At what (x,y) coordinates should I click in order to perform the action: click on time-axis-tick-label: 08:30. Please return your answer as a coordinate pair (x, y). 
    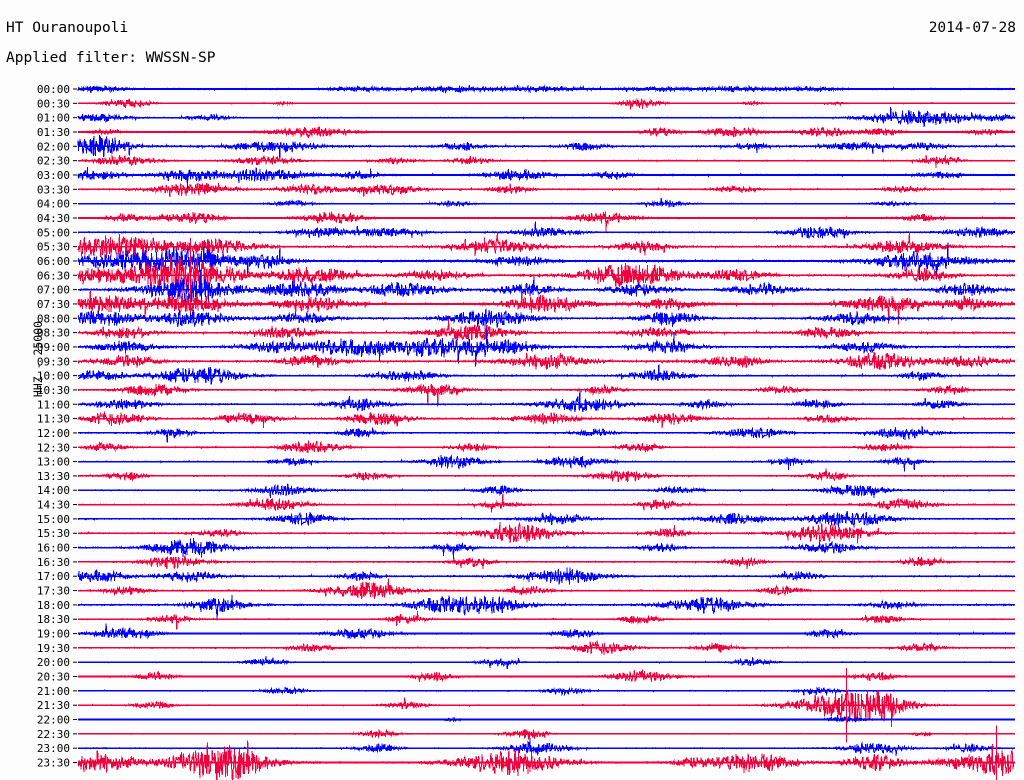
    Looking at the image, I should click on (53, 333).